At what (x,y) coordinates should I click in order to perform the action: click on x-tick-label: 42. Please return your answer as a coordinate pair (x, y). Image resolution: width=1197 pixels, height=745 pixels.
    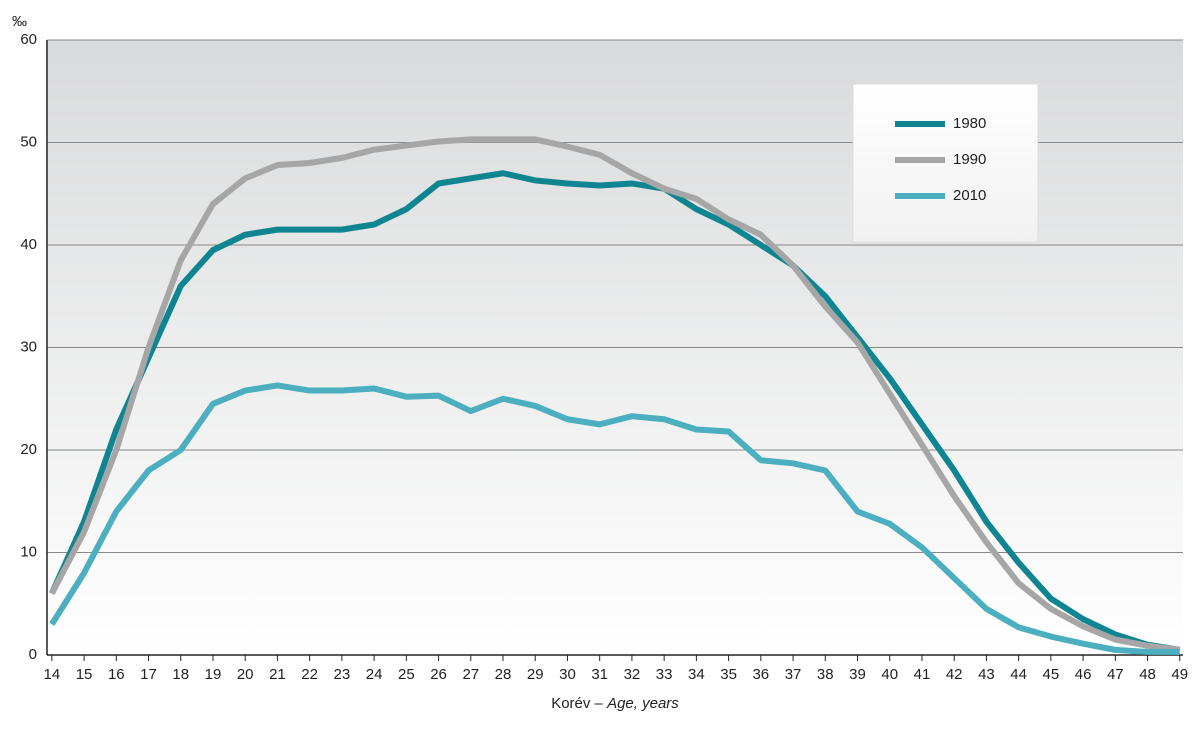
    Looking at the image, I should click on (954, 674).